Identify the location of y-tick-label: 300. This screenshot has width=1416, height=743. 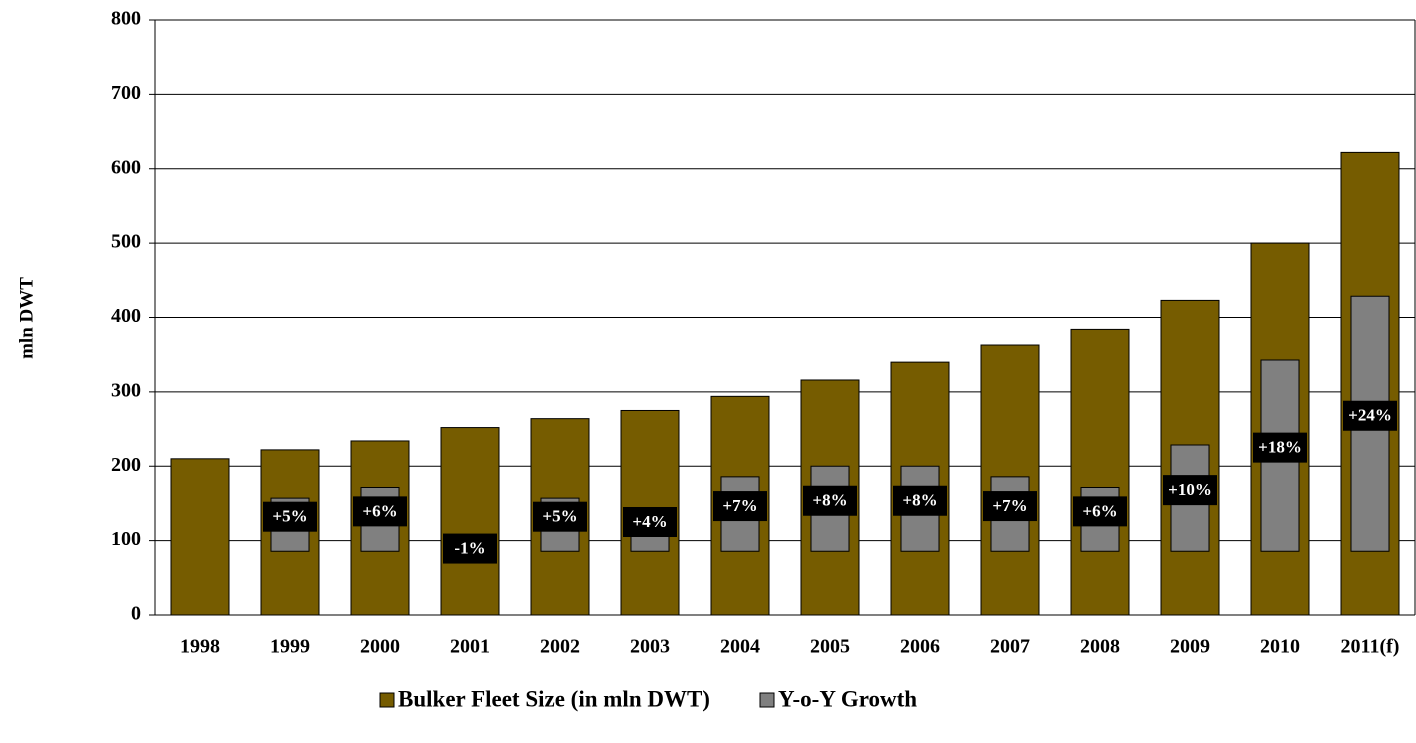
(126, 390).